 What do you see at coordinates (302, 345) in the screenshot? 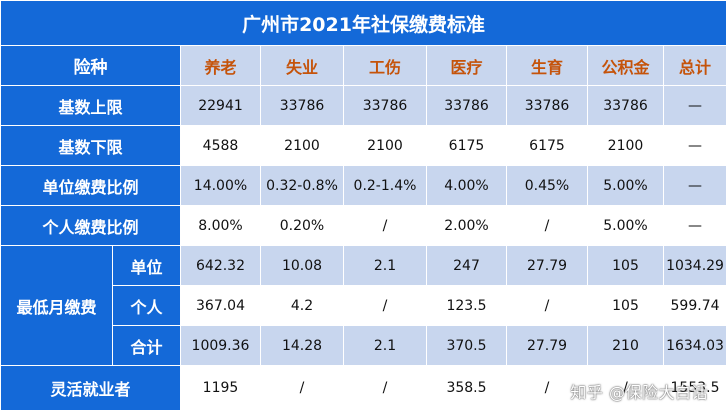
I see `table-cell: 14.28` at bounding box center [302, 345].